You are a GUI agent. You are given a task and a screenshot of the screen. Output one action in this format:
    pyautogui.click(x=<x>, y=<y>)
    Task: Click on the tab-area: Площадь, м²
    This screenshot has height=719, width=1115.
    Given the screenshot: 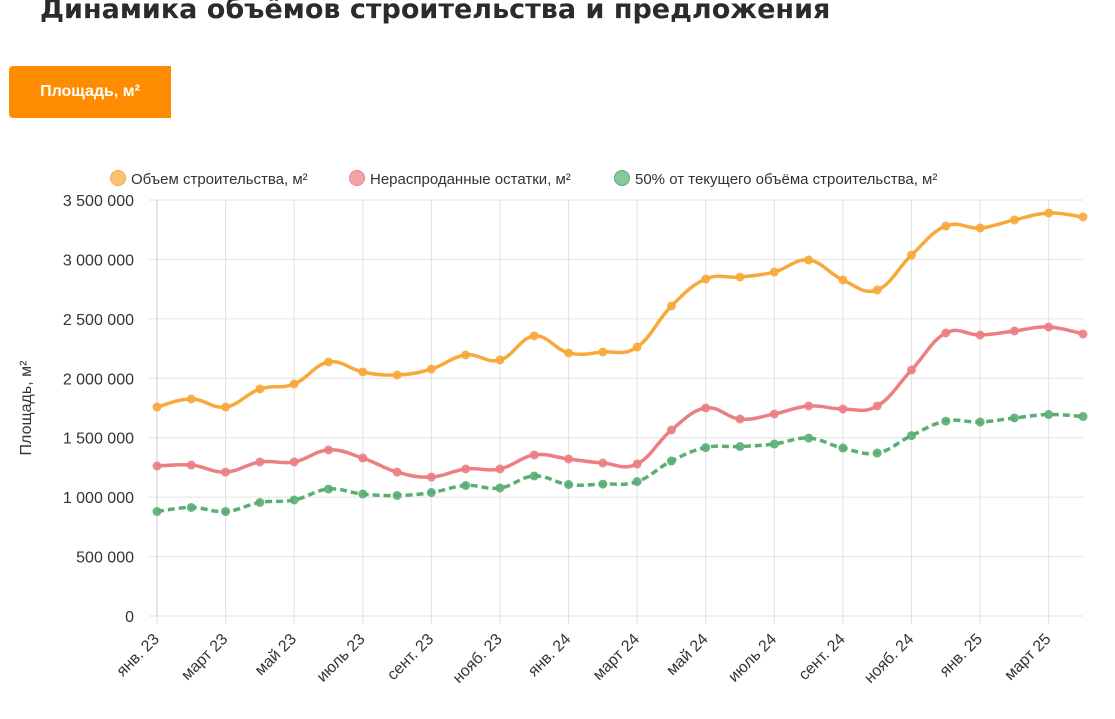 What is the action you would take?
    pyautogui.click(x=90, y=92)
    